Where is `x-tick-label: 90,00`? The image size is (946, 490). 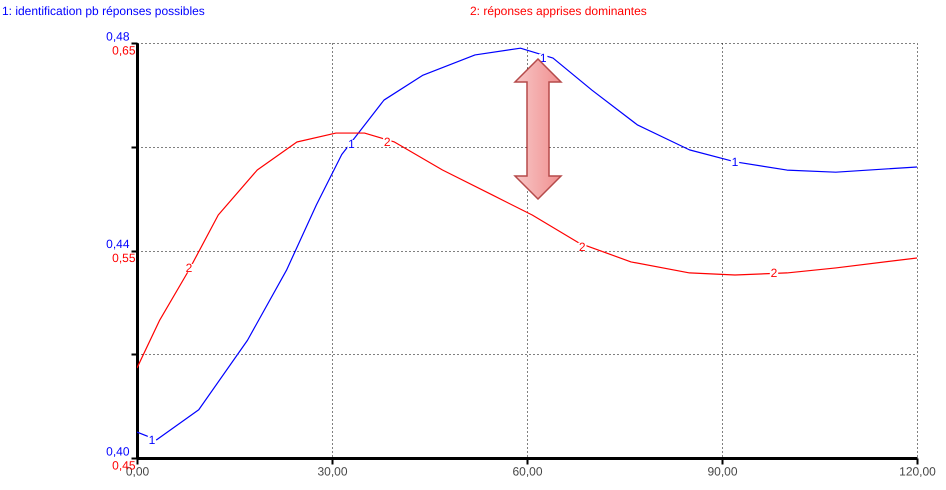 x-tick-label: 90,00 is located at coordinates (722, 471).